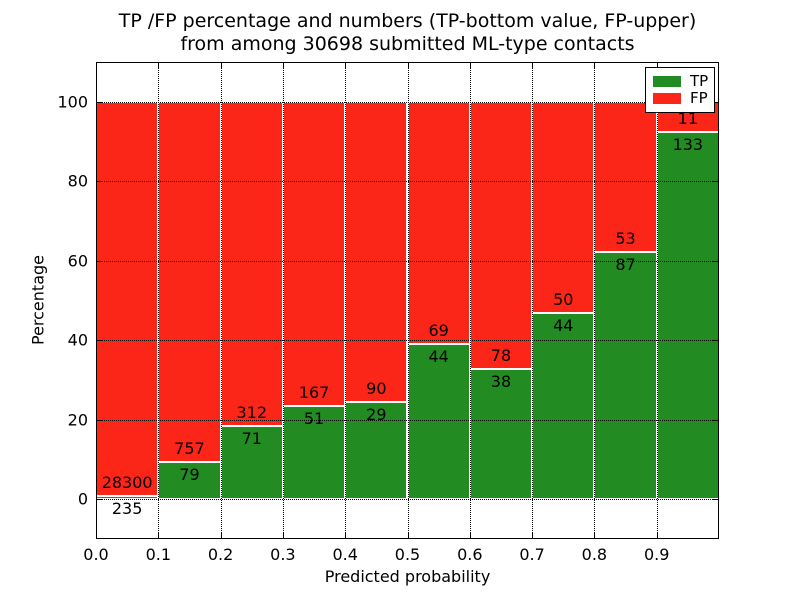  Describe the element at coordinates (407, 576) in the screenshot. I see `x-axis-label: Predicted probability` at that location.